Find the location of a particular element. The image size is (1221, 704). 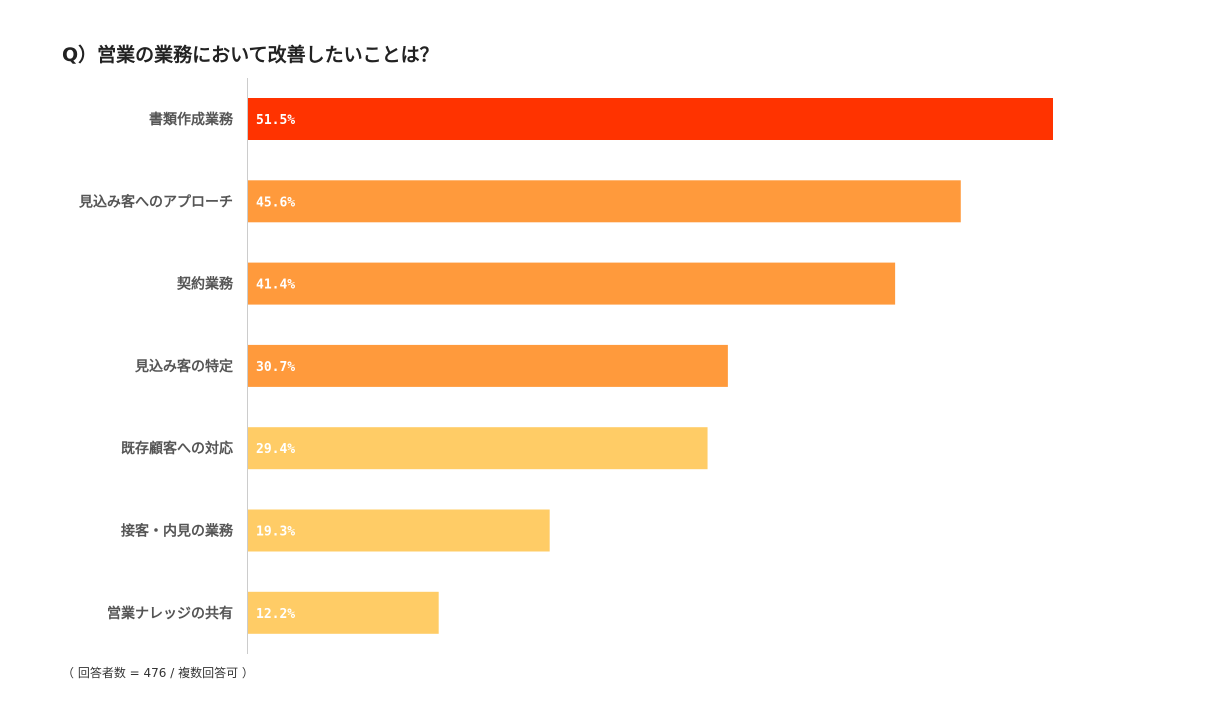

category-label-3: 契約業務 is located at coordinates (205, 284).